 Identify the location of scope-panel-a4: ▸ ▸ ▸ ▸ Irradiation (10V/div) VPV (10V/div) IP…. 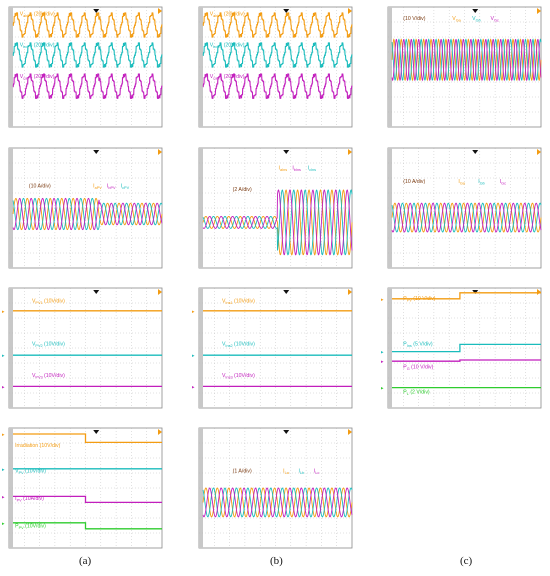
(82, 488).